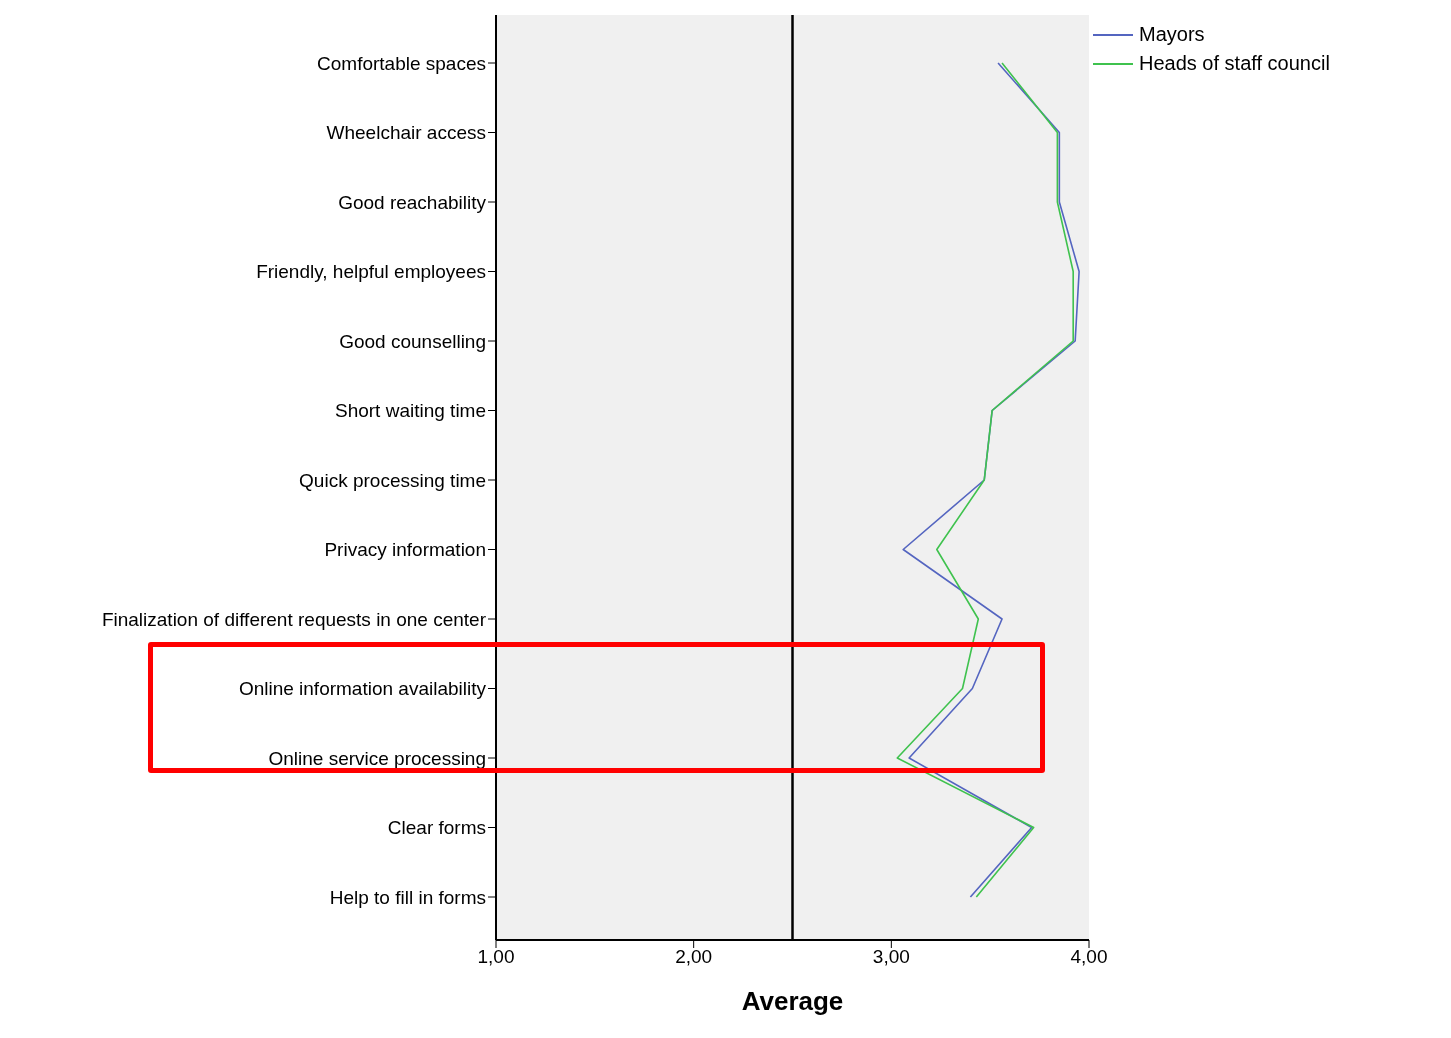 Image resolution: width=1451 pixels, height=1038 pixels. What do you see at coordinates (377, 758) in the screenshot?
I see `y-tick-label: Online service processing` at bounding box center [377, 758].